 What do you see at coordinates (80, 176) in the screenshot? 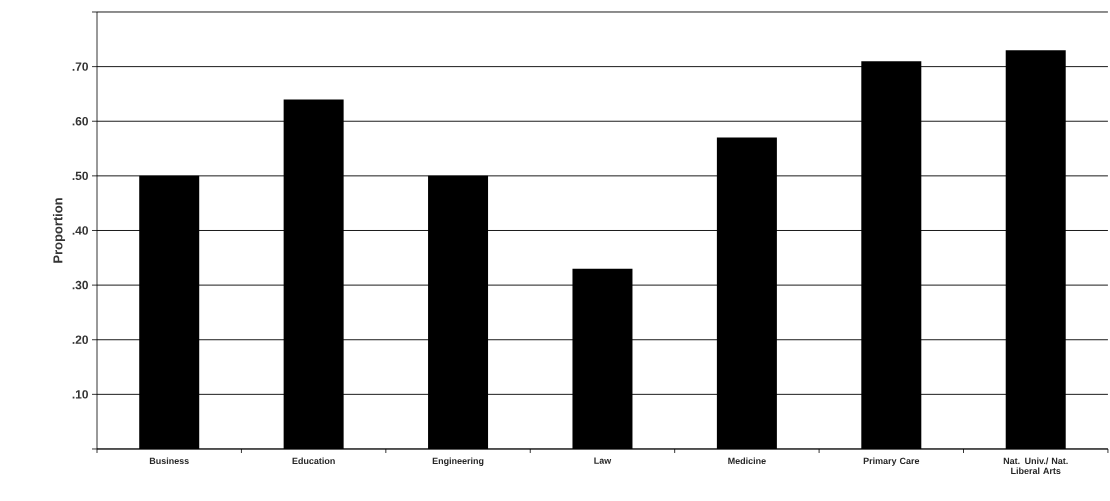
I see `y-tick-label: .50` at bounding box center [80, 176].